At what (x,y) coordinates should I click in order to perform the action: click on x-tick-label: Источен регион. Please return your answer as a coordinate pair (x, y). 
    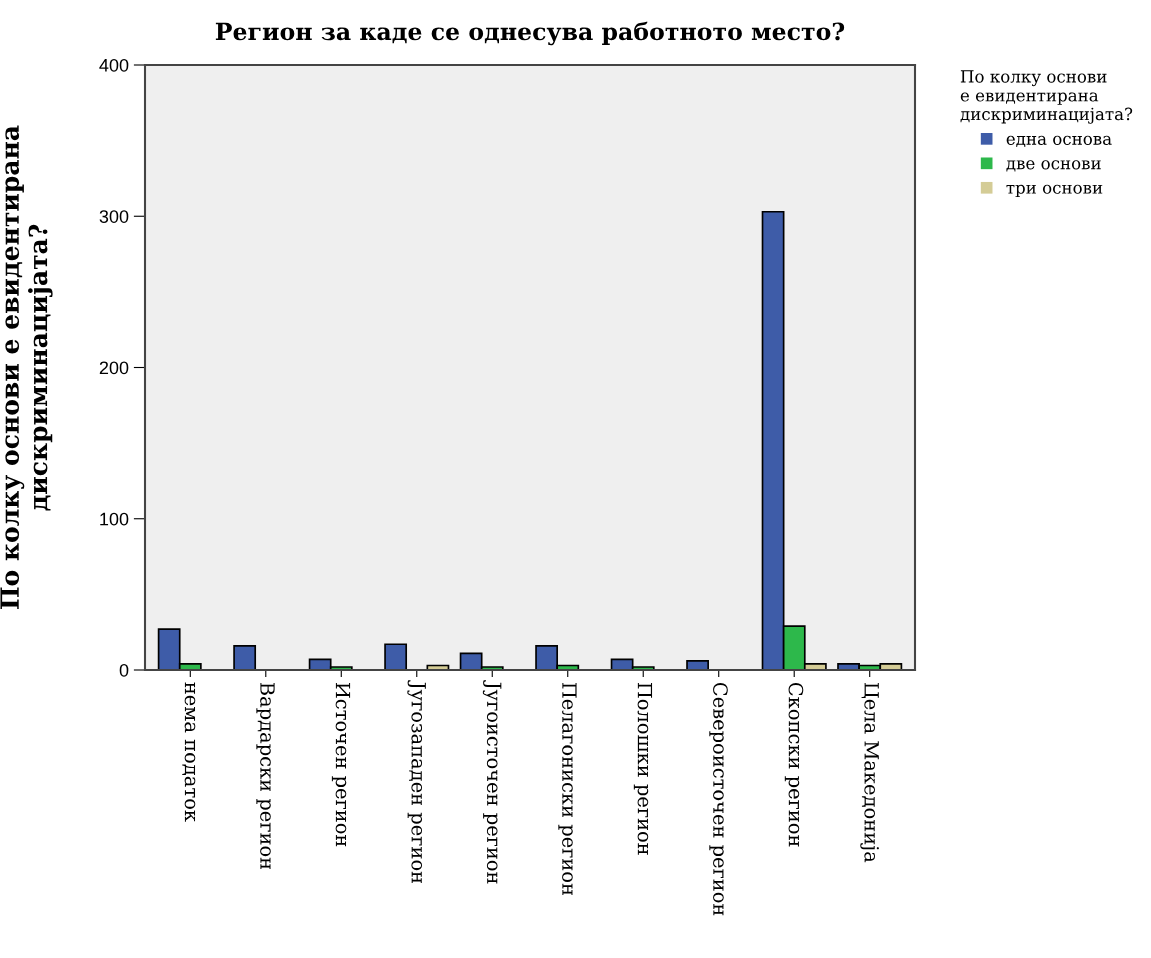
    Looking at the image, I should click on (341, 764).